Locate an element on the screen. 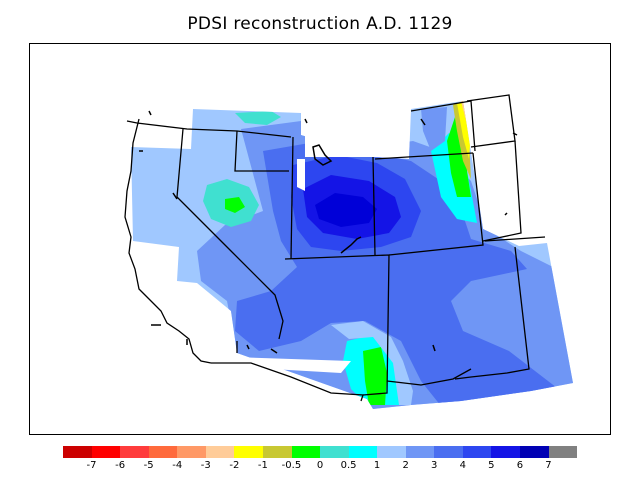  coastline is located at coordinates (168, 241).